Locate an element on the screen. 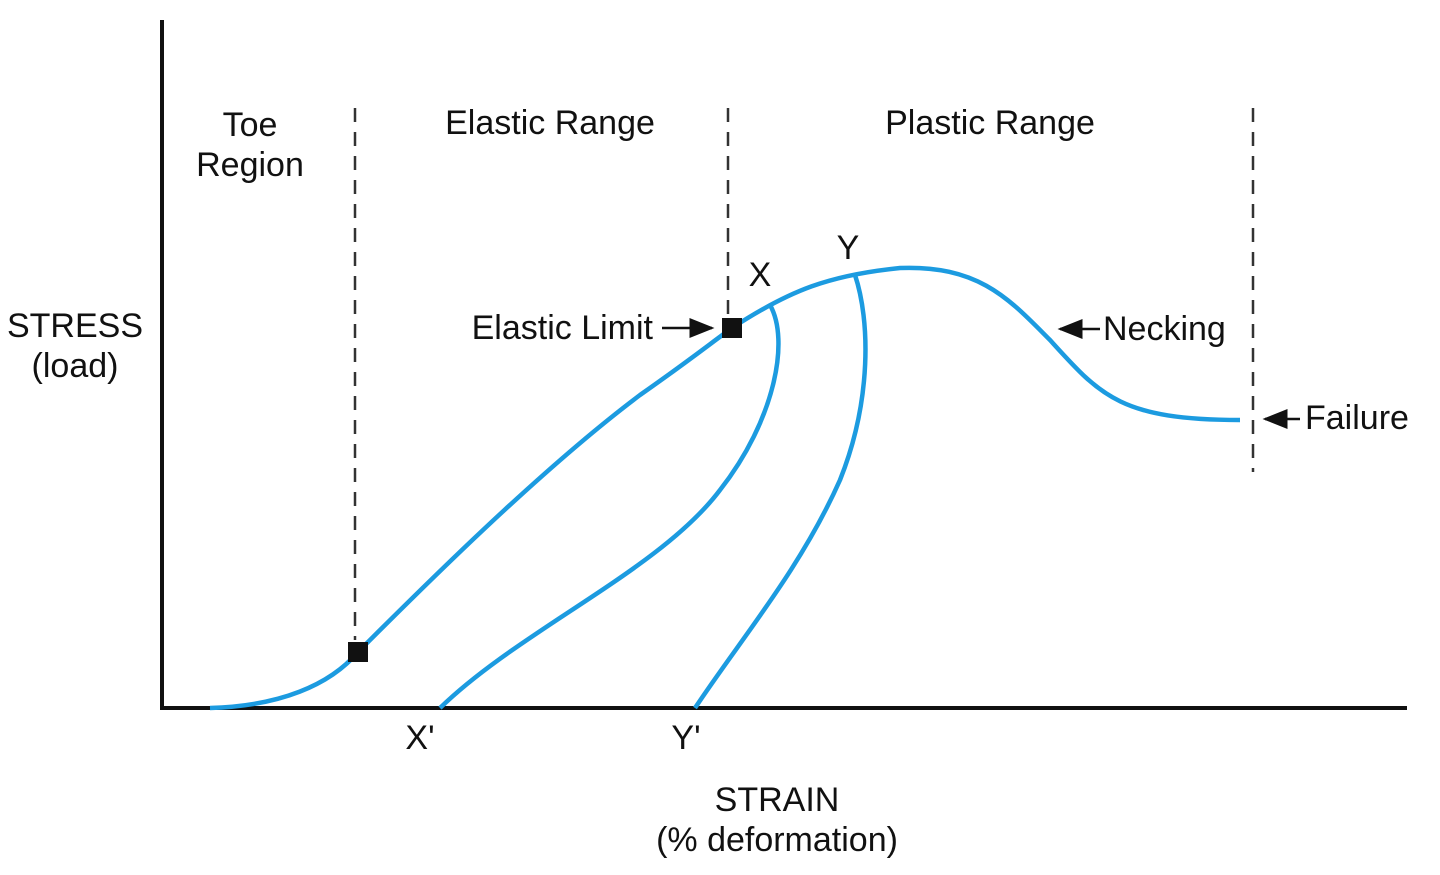 The image size is (1440, 875). annotation: Elastic Limit is located at coordinates (563, 328).